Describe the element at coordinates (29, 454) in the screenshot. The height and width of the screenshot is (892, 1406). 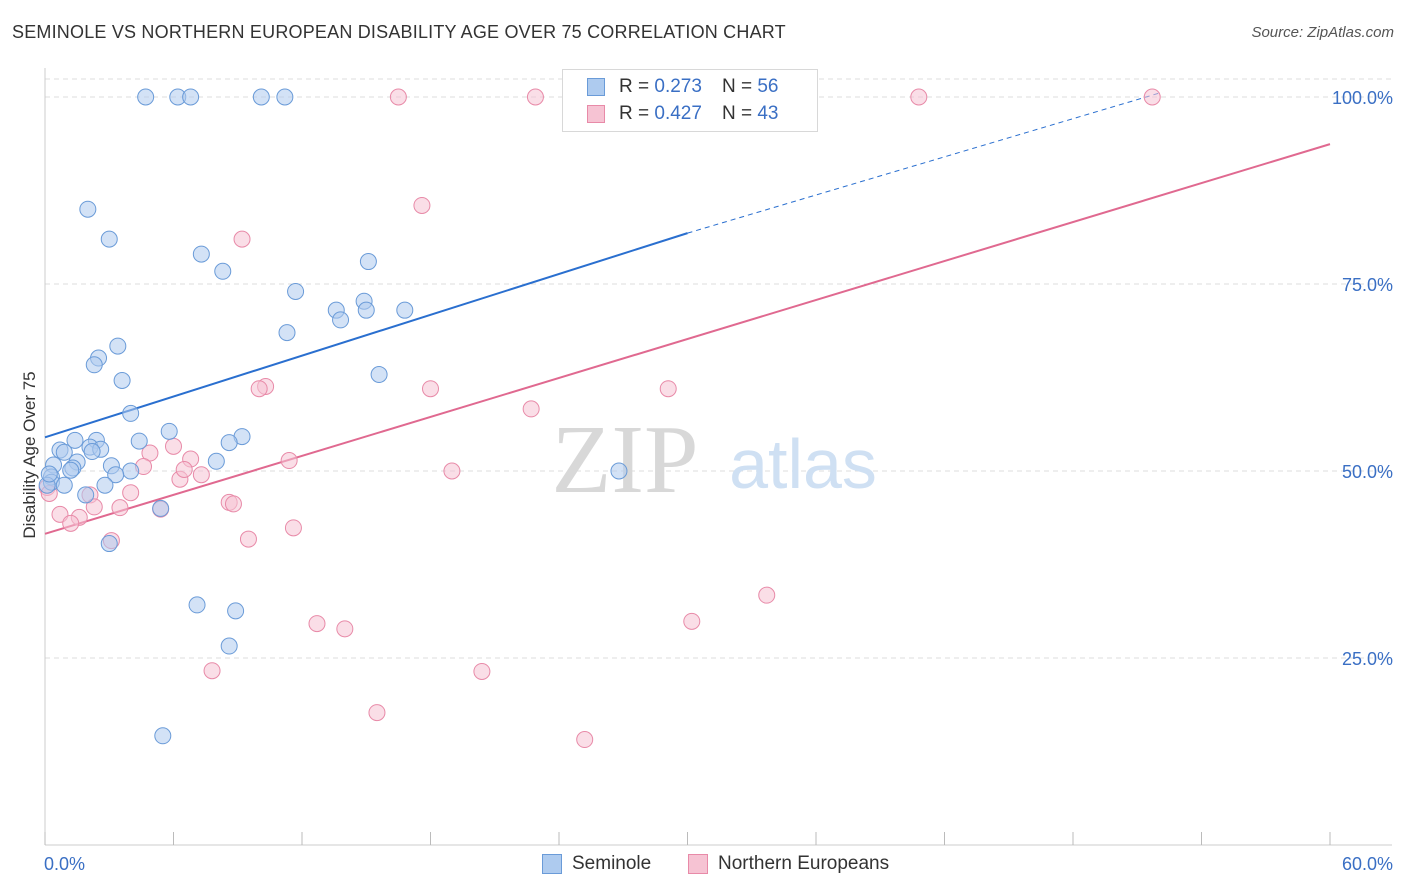
I see `y-axis-label: Disability Age Over 75` at that location.